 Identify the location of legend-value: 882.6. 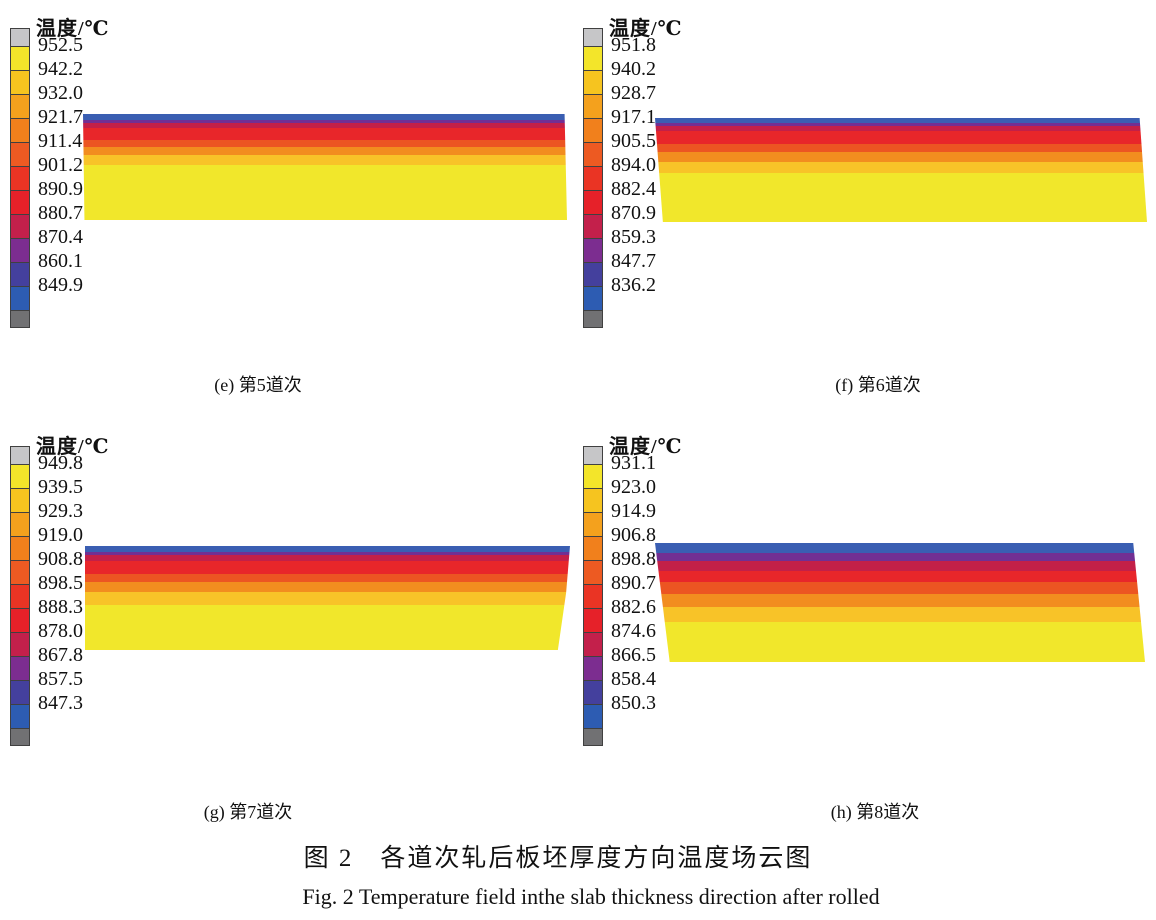
(633, 607).